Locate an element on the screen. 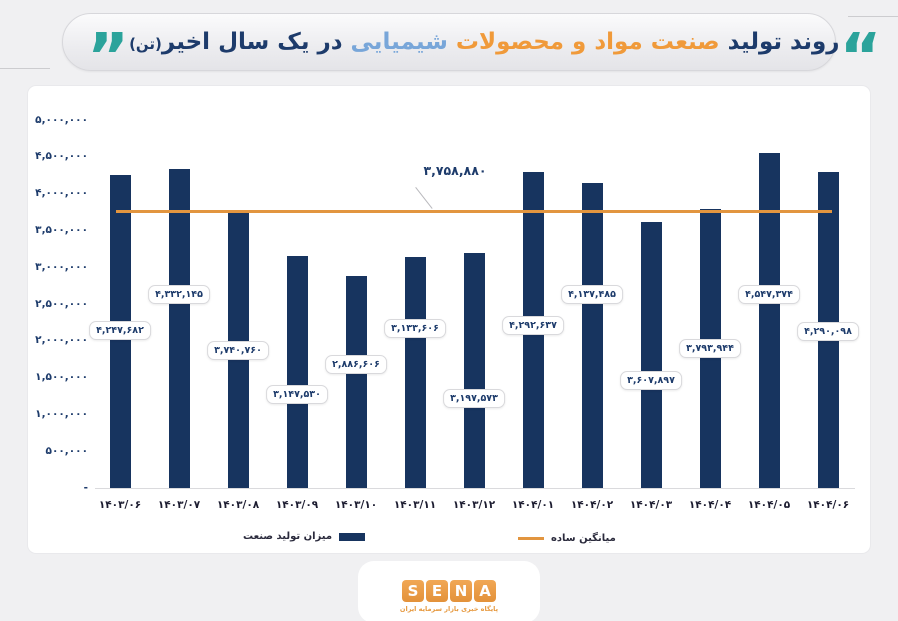  bar-۱۴۰۴/۰۵ is located at coordinates (769, 320).